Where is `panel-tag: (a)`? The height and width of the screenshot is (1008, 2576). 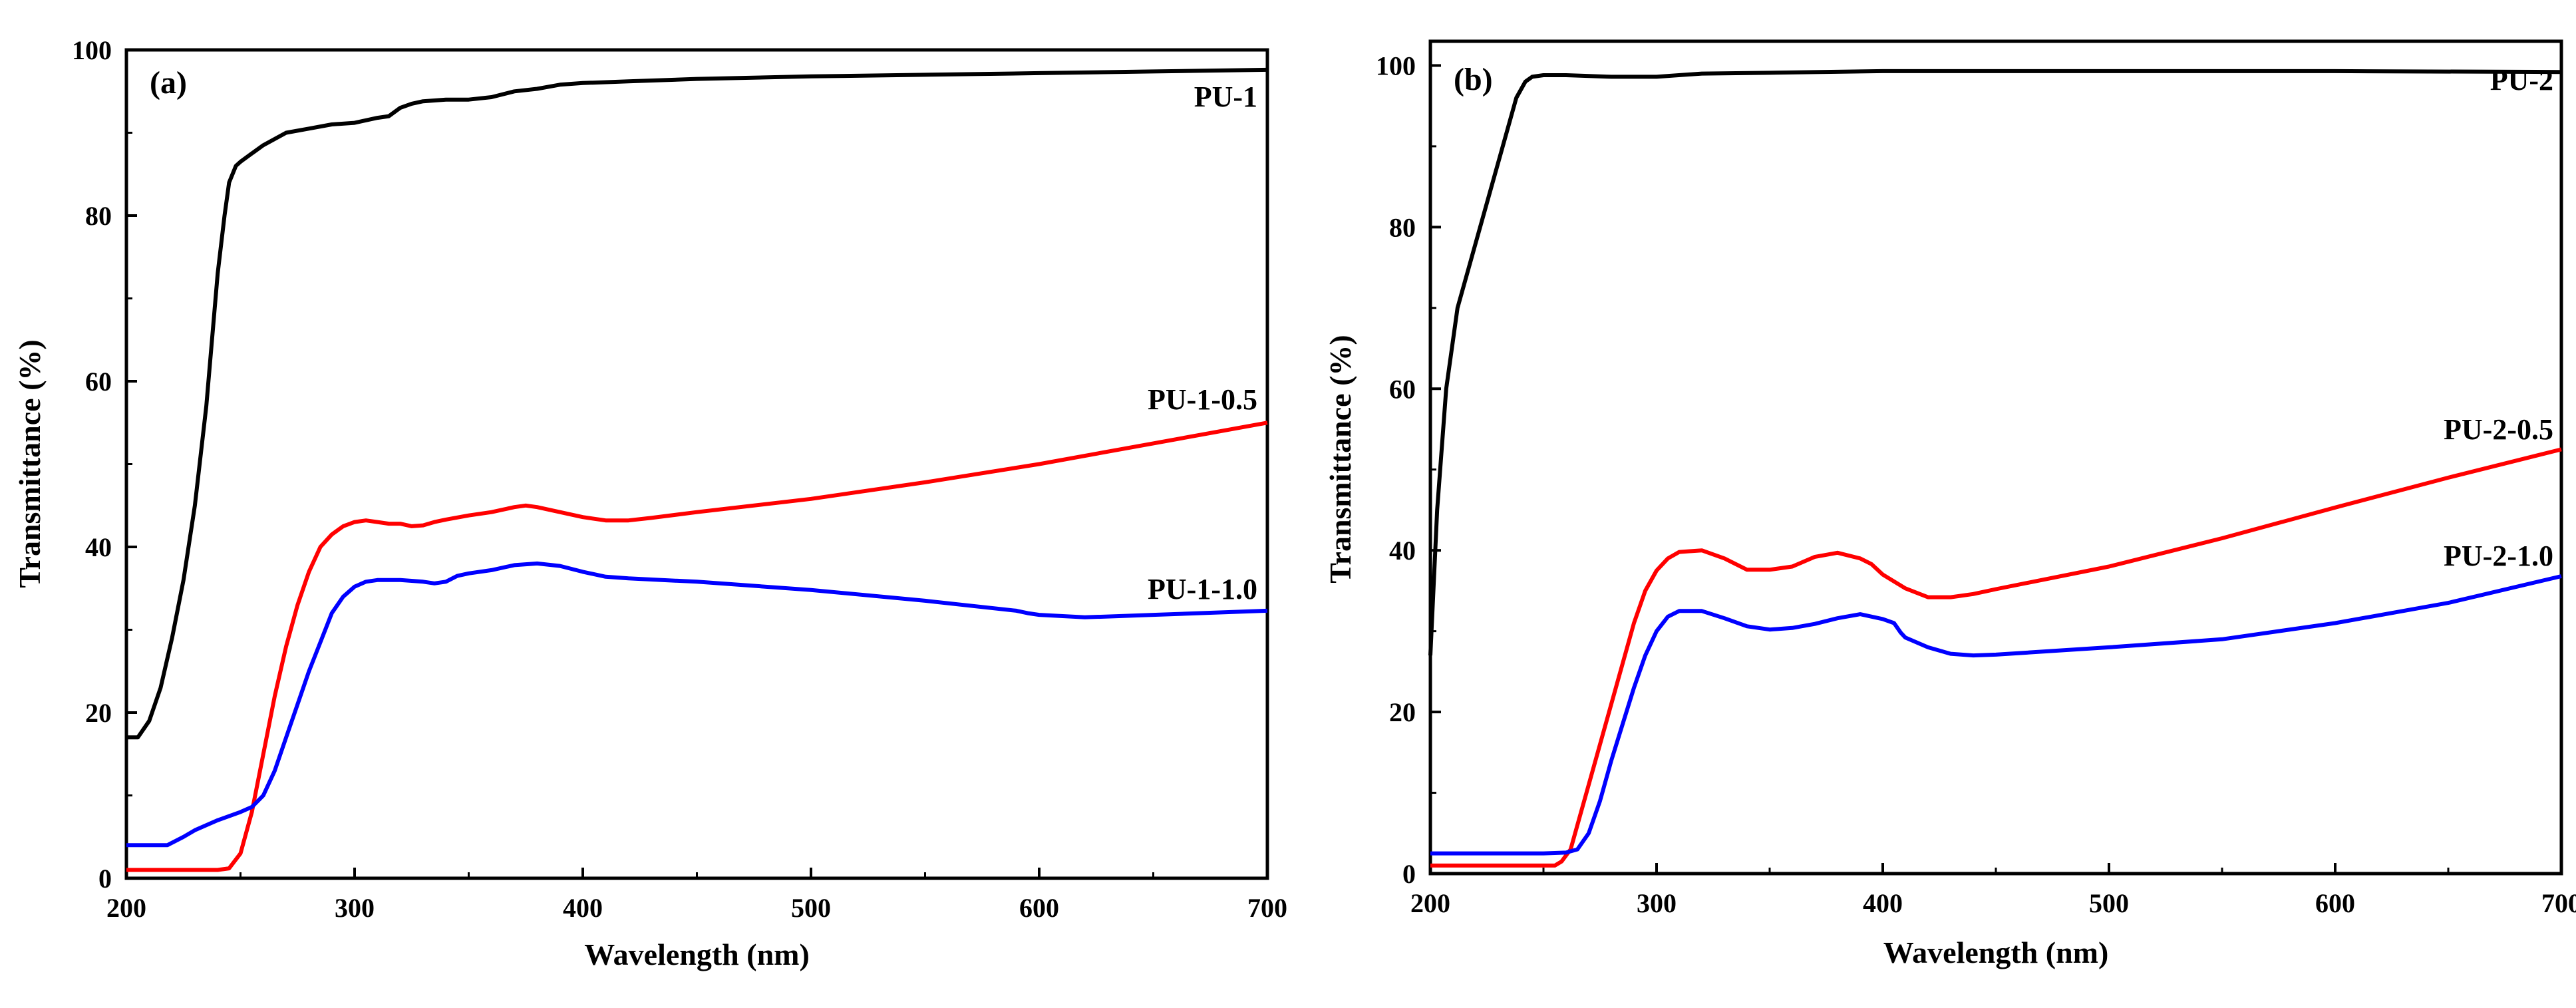 panel-tag: (a) is located at coordinates (168, 82).